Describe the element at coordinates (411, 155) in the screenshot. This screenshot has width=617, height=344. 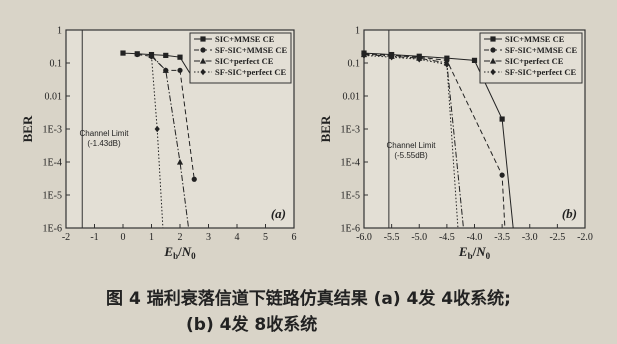
I see `channel-limit-label: (-5.55dB)` at that location.